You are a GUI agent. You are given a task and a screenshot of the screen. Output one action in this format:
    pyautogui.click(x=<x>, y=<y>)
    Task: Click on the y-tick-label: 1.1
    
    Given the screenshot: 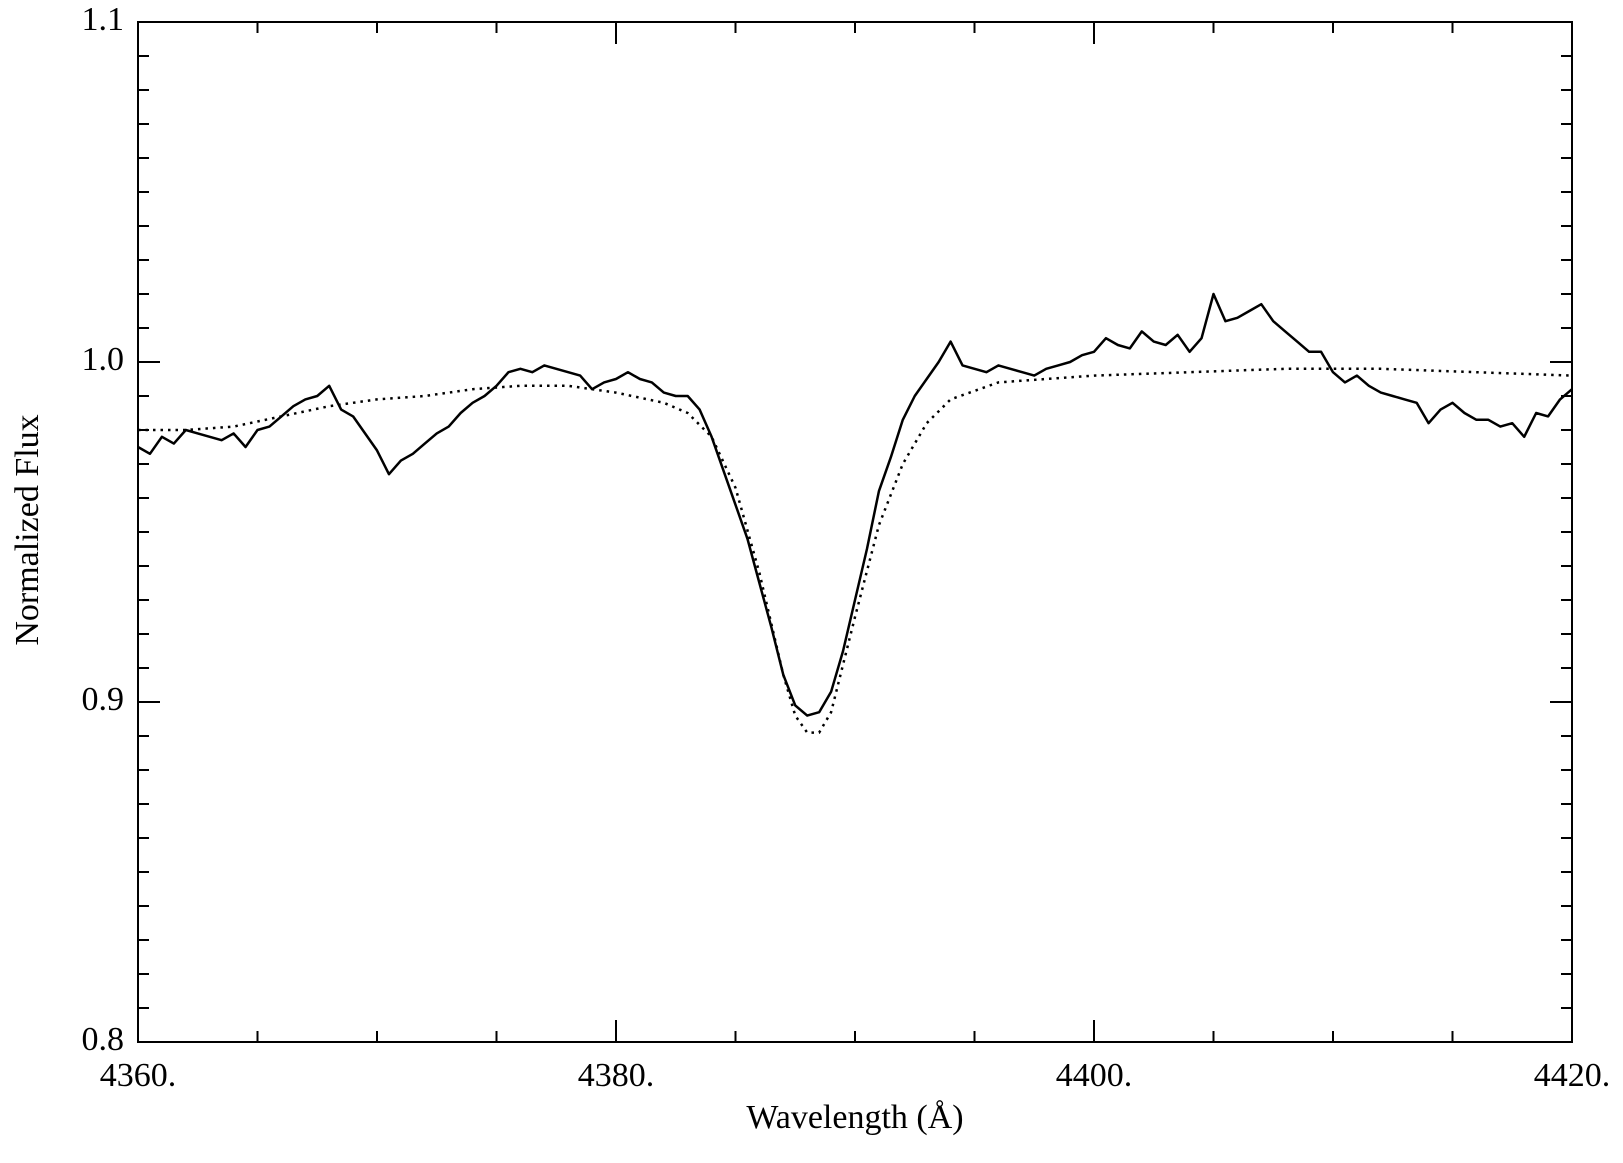 What is the action you would take?
    pyautogui.click(x=103, y=19)
    